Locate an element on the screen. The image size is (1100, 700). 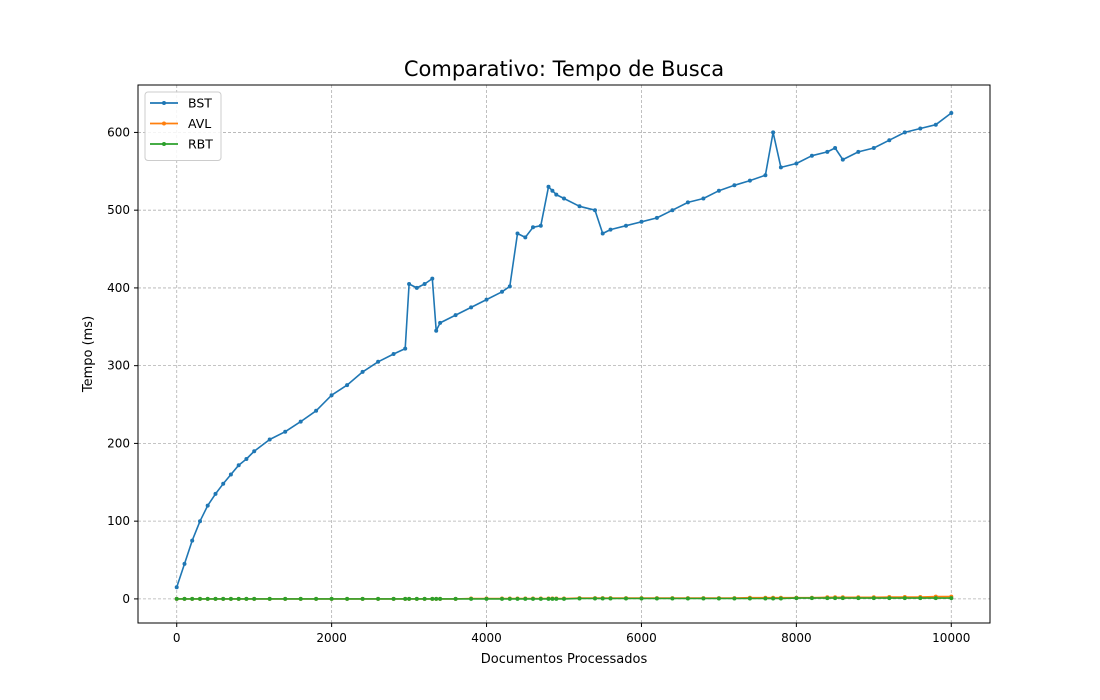
legend-item-avl: AVL is located at coordinates (180, 123).